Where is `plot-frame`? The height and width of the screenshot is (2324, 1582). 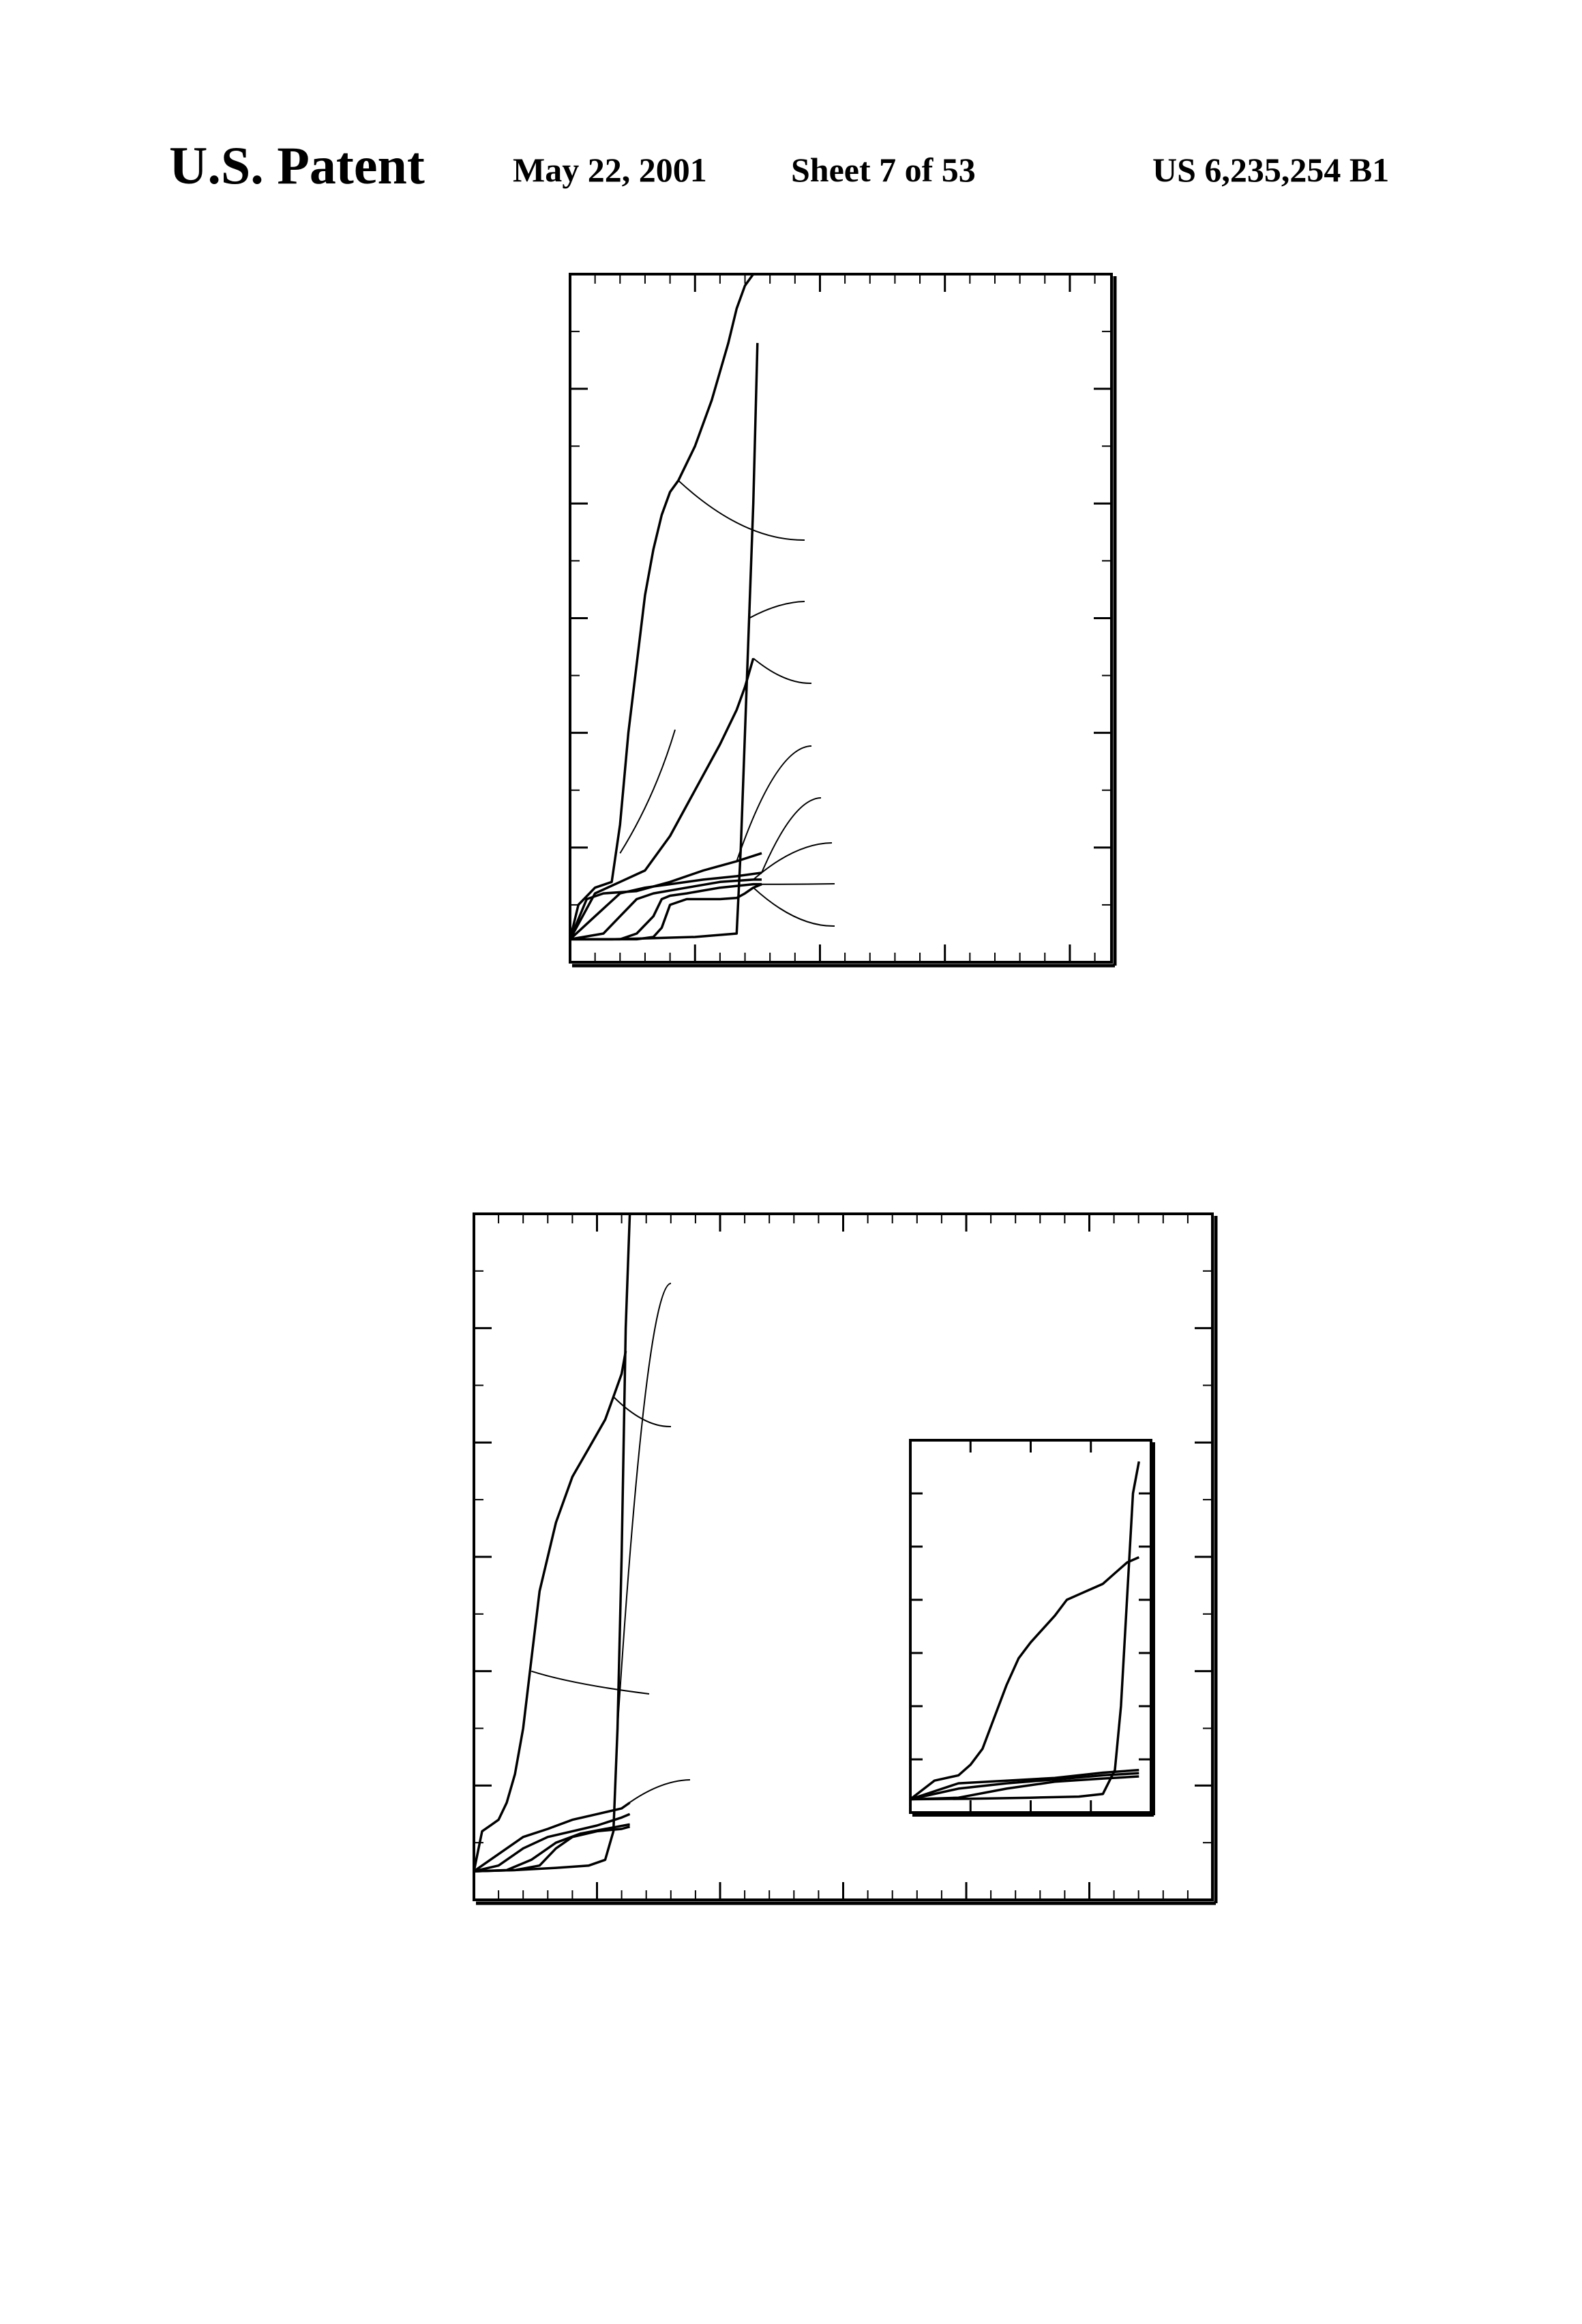
plot-frame is located at coordinates (840, 618).